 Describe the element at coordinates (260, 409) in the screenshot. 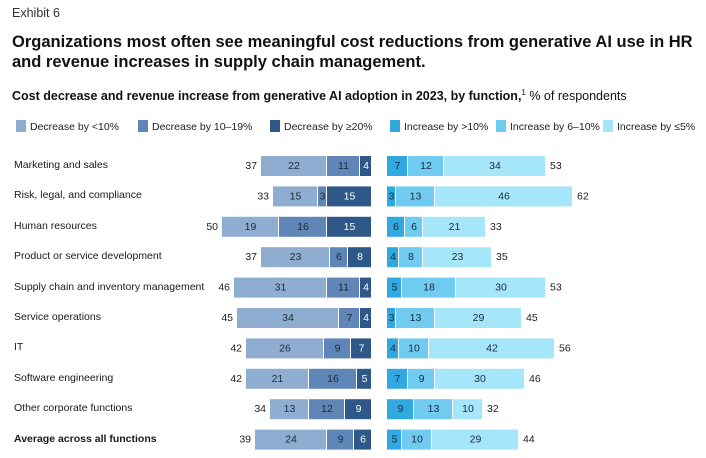

I see `decrease-total-label: 34` at that location.